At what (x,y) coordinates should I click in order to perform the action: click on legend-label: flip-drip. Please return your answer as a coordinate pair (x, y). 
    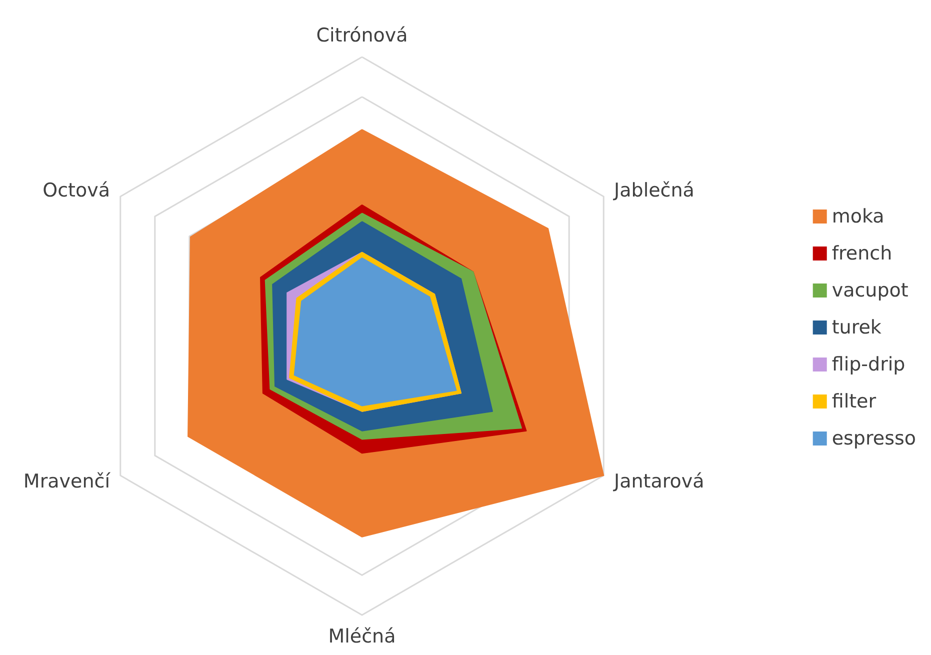
    Looking at the image, I should click on (869, 365).